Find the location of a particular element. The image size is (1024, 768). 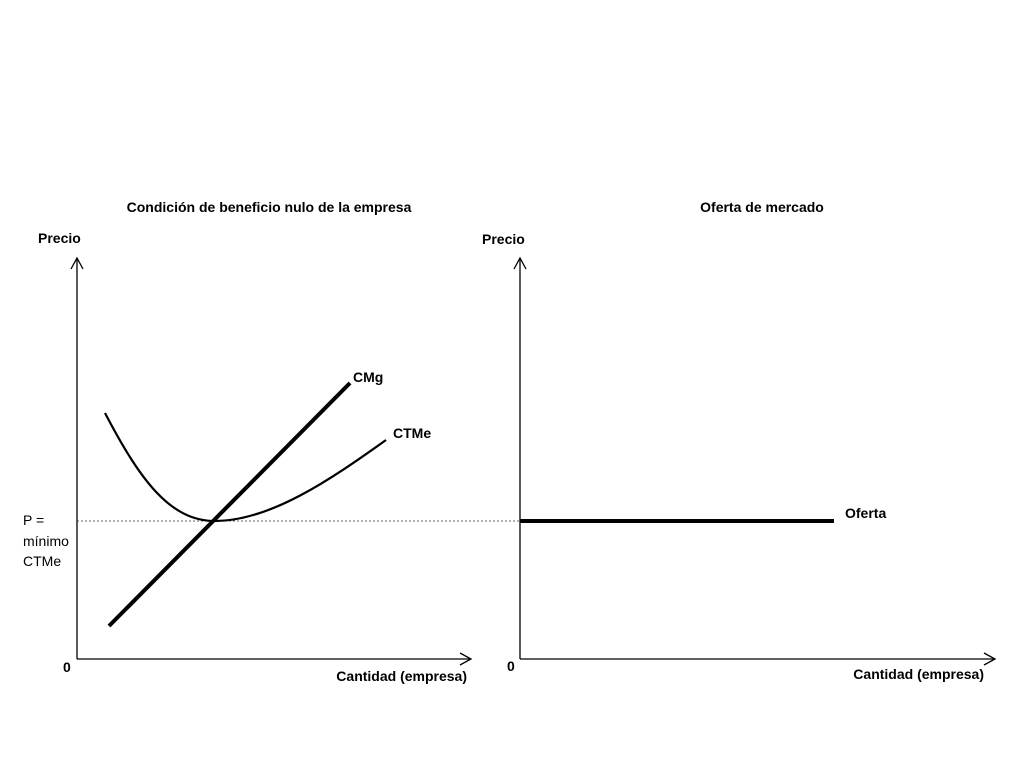

left-y-axis-arrowhead is located at coordinates (77, 263).